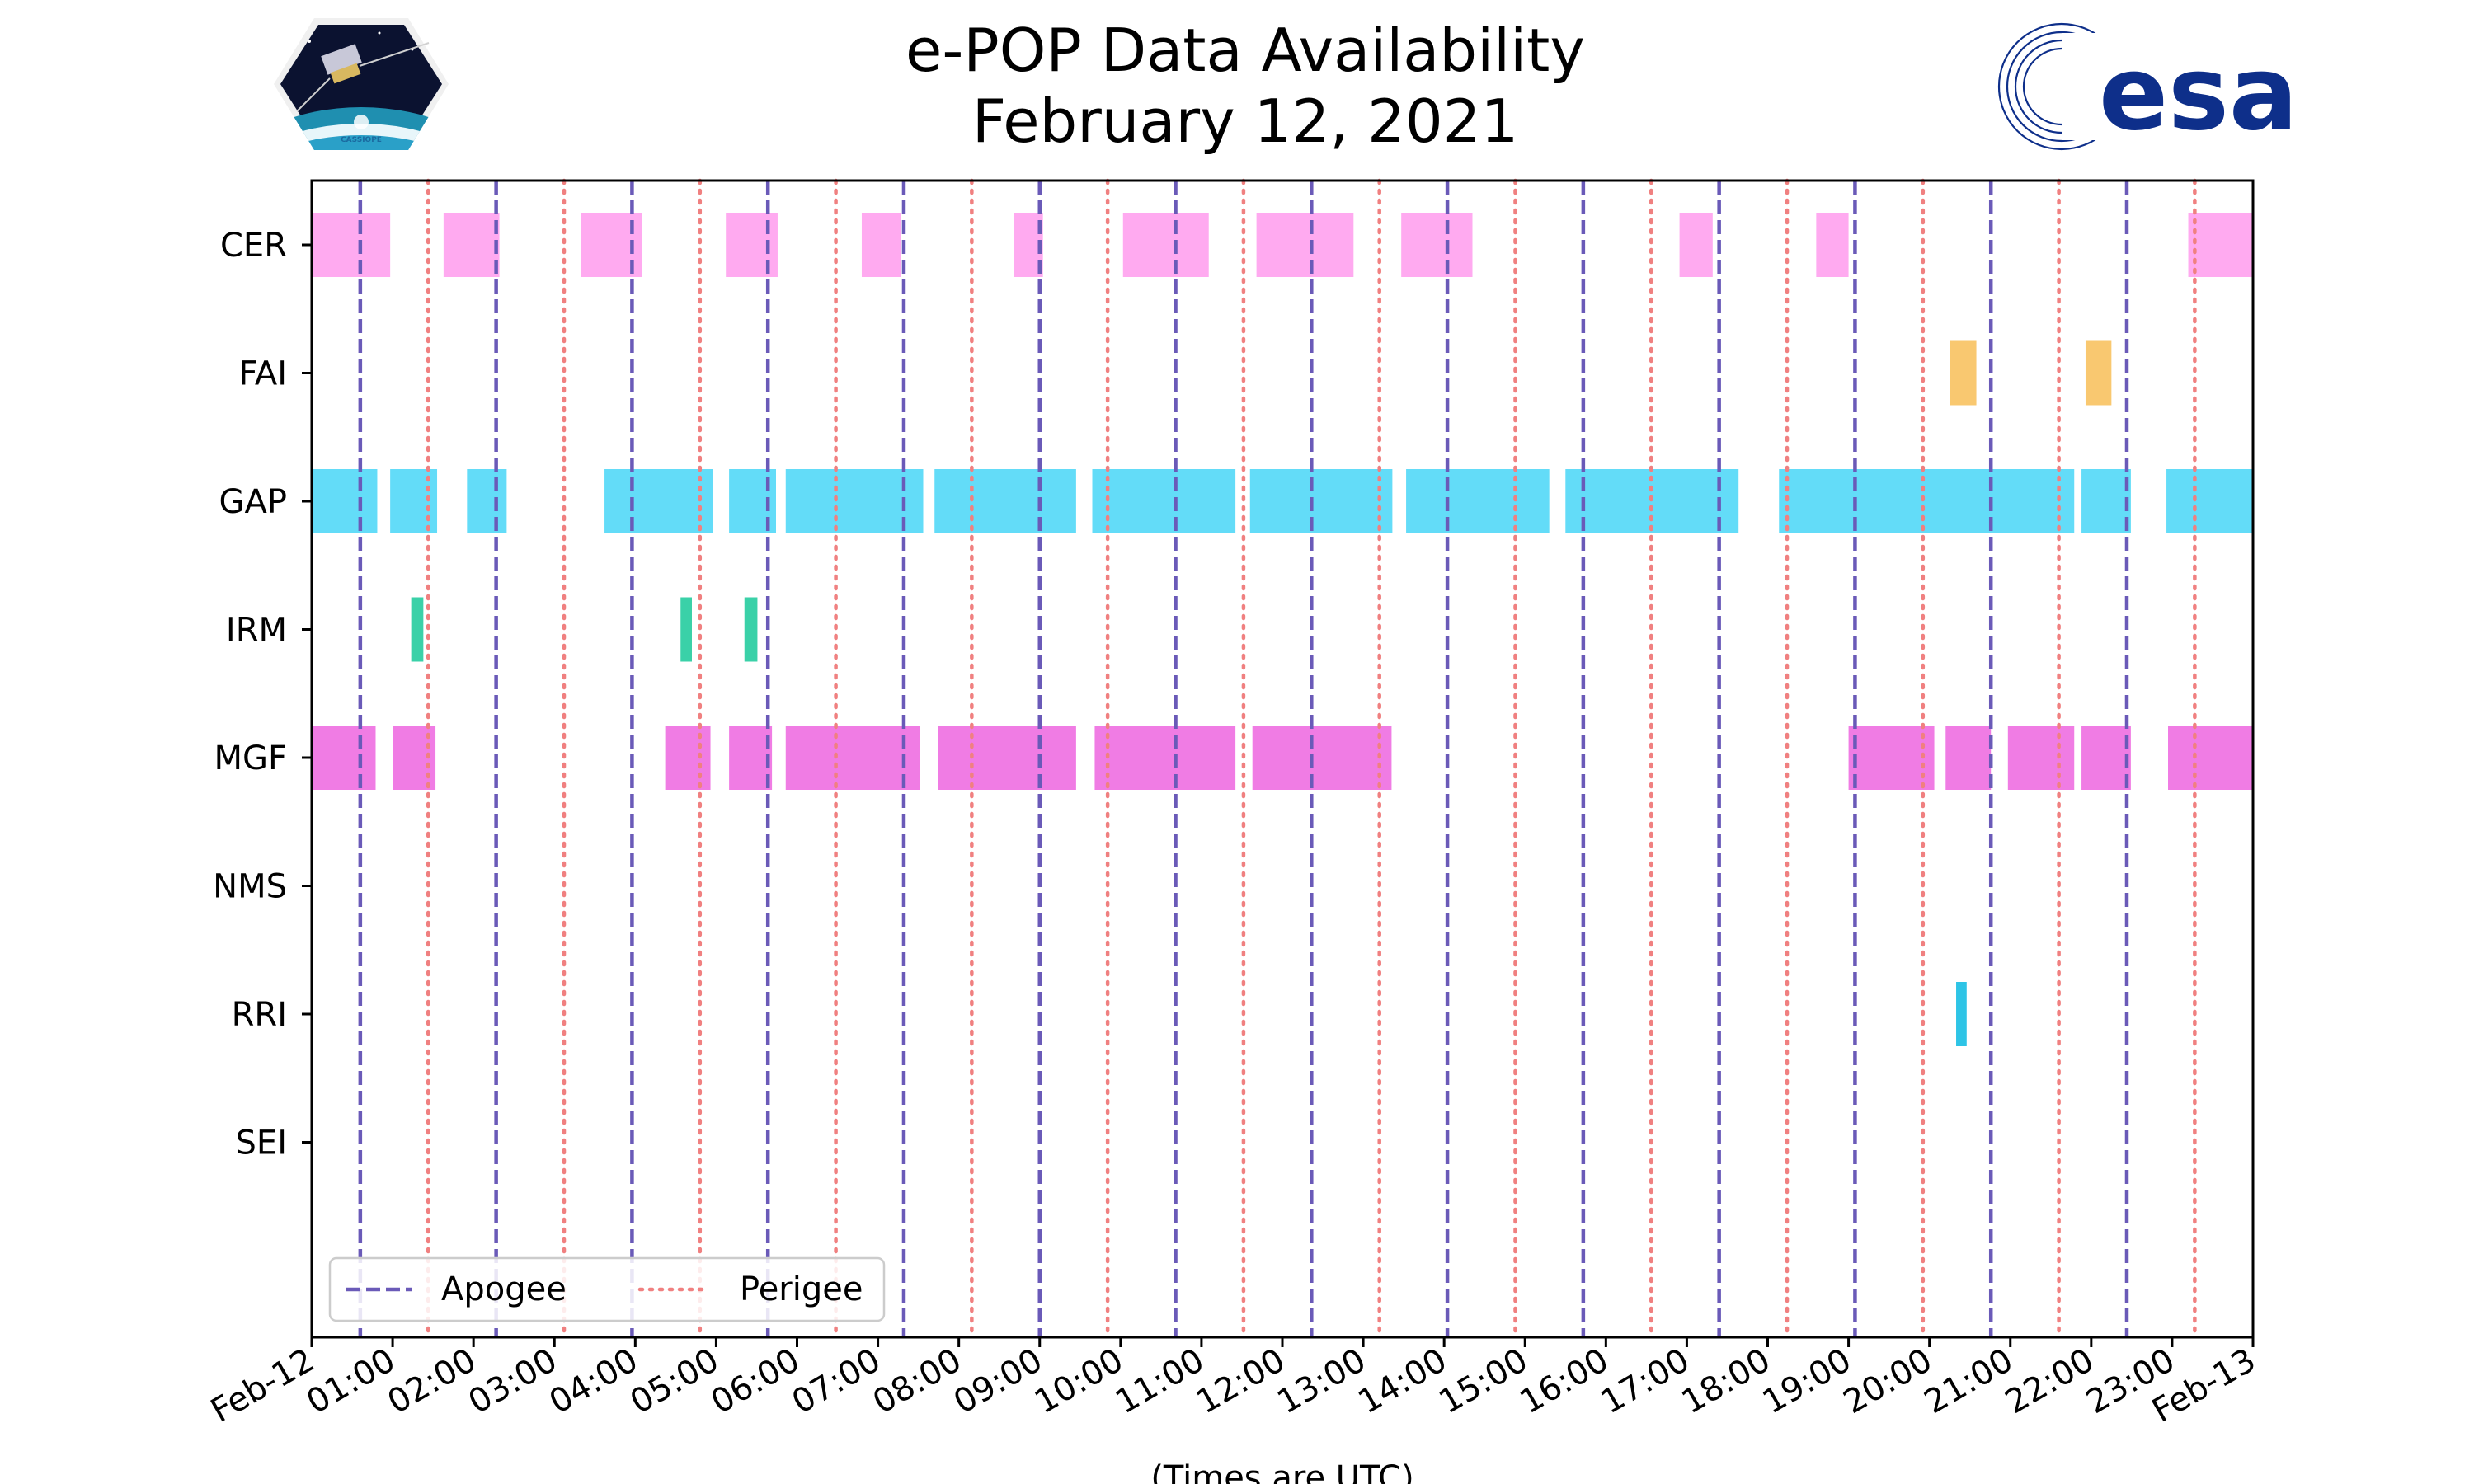 The image size is (2474, 1484). Describe the element at coordinates (263, 1385) in the screenshot. I see `x-tick-label-0: Feb-12` at that location.